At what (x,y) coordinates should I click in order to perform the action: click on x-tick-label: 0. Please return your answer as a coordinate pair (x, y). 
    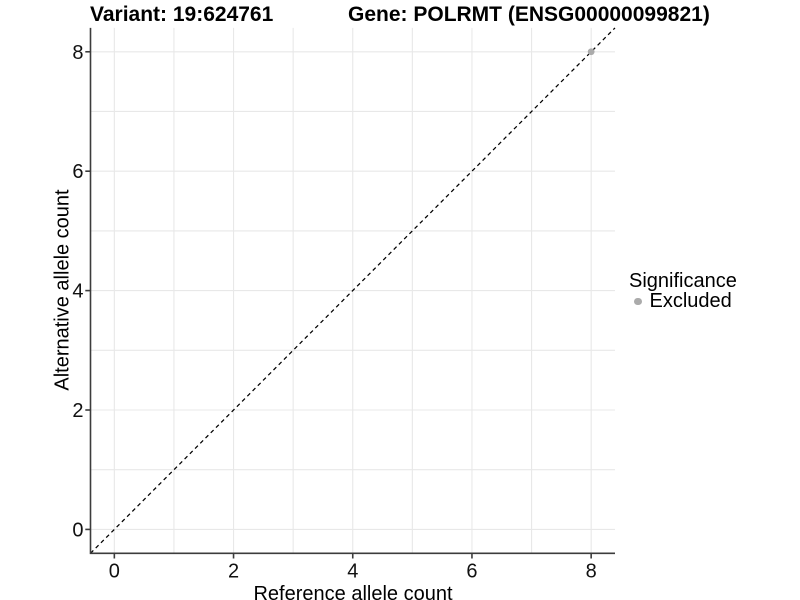
    Looking at the image, I should click on (114, 572).